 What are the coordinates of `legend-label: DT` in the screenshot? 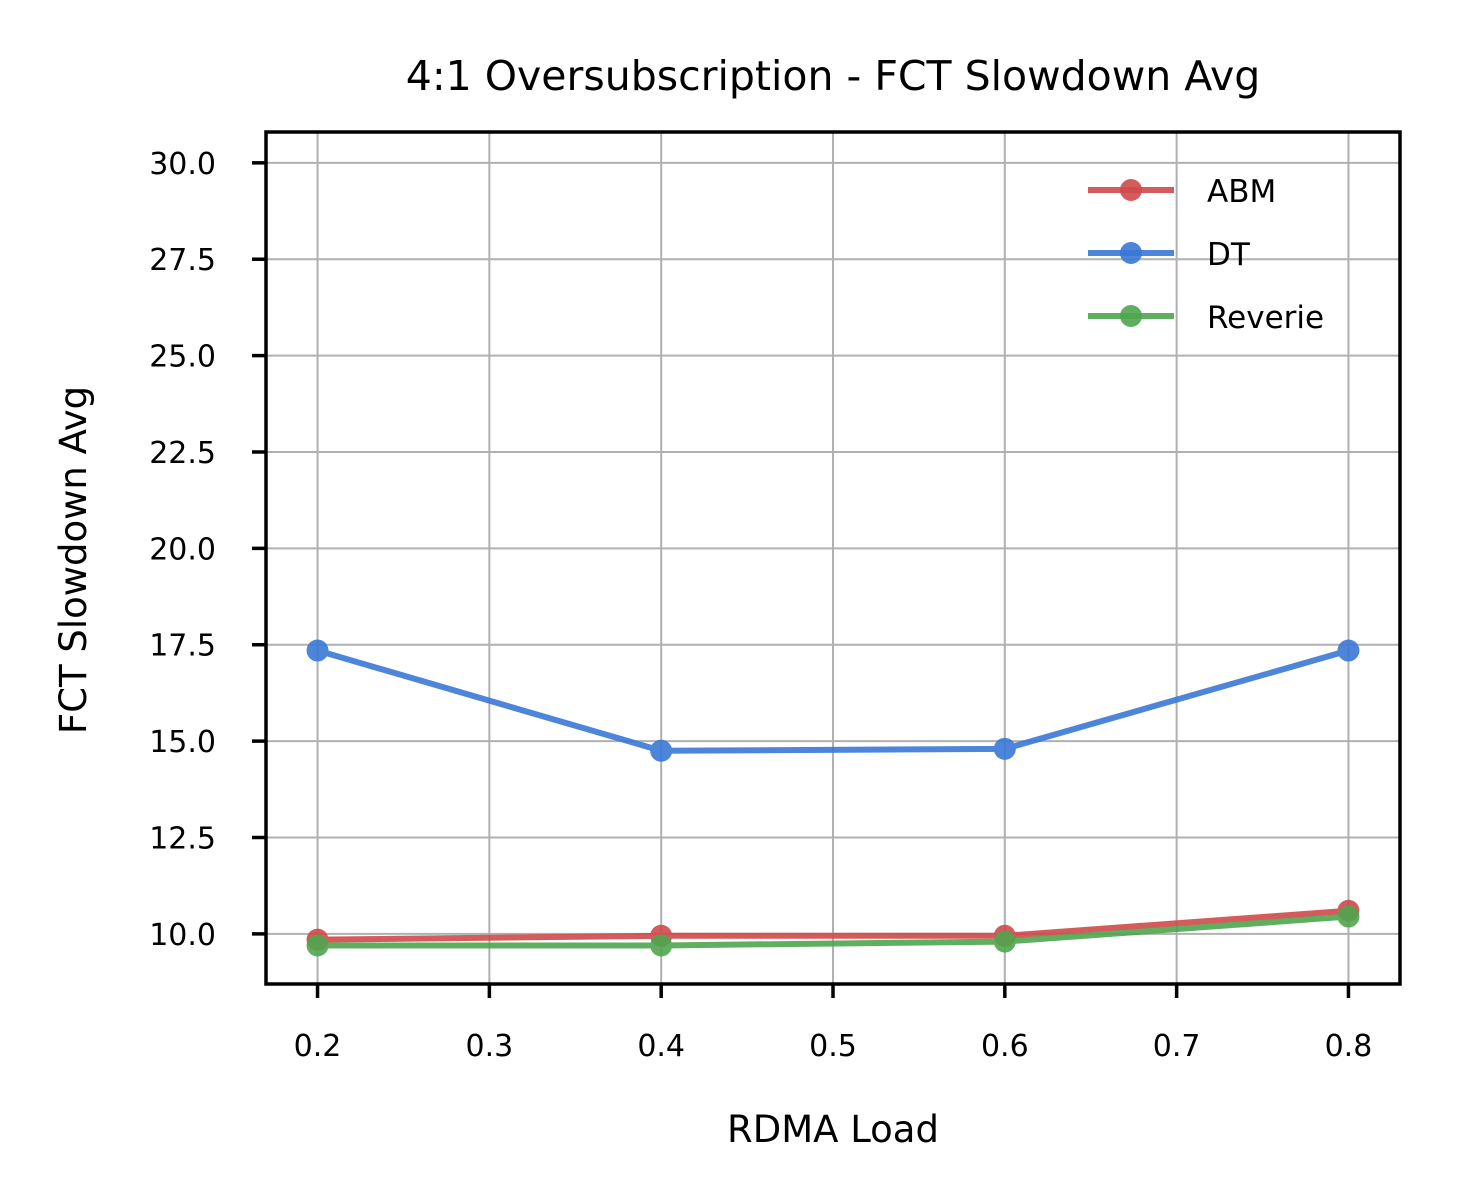 It's located at (1229, 255).